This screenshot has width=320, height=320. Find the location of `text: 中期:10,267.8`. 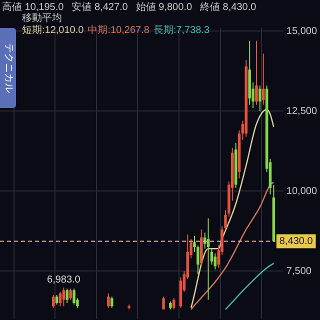

text: 中期:10,267.8 is located at coordinates (119, 31).